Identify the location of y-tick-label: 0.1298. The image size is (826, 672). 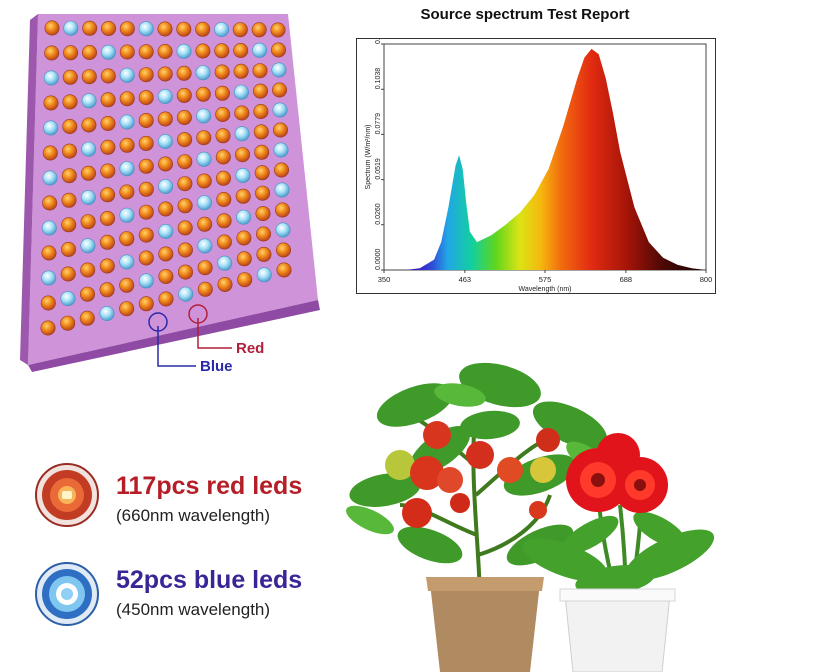
(378, 41).